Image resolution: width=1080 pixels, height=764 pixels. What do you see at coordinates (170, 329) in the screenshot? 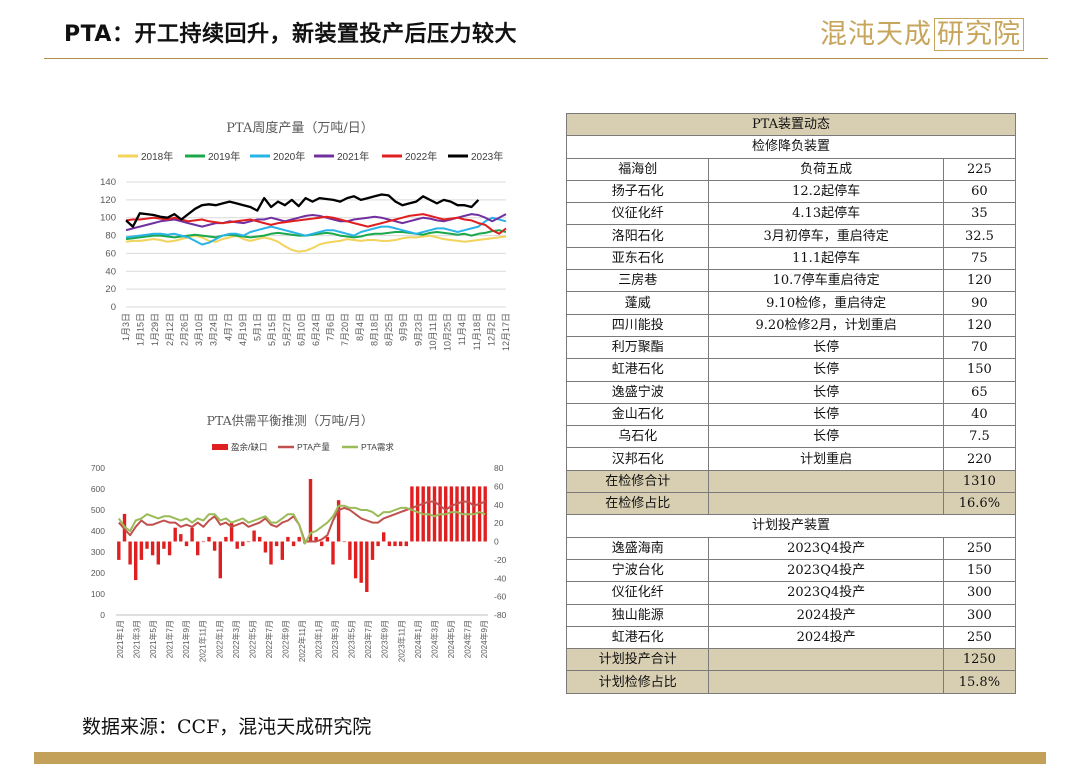
I see `x-tick-label-3: 2月12日` at bounding box center [170, 329].